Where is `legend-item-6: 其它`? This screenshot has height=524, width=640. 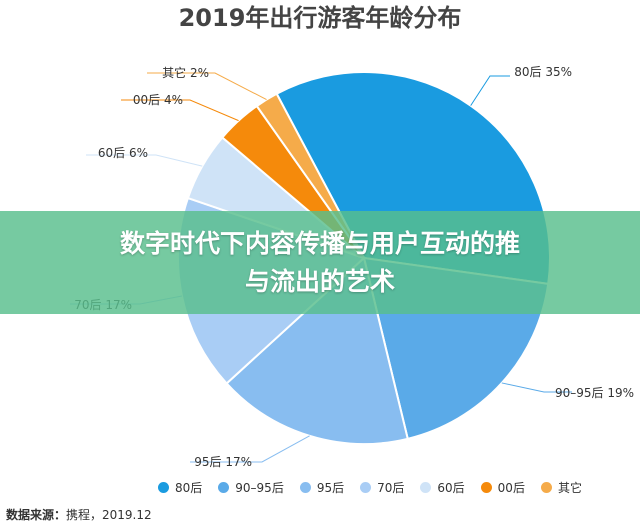 legend-item-6: 其它 is located at coordinates (561, 487).